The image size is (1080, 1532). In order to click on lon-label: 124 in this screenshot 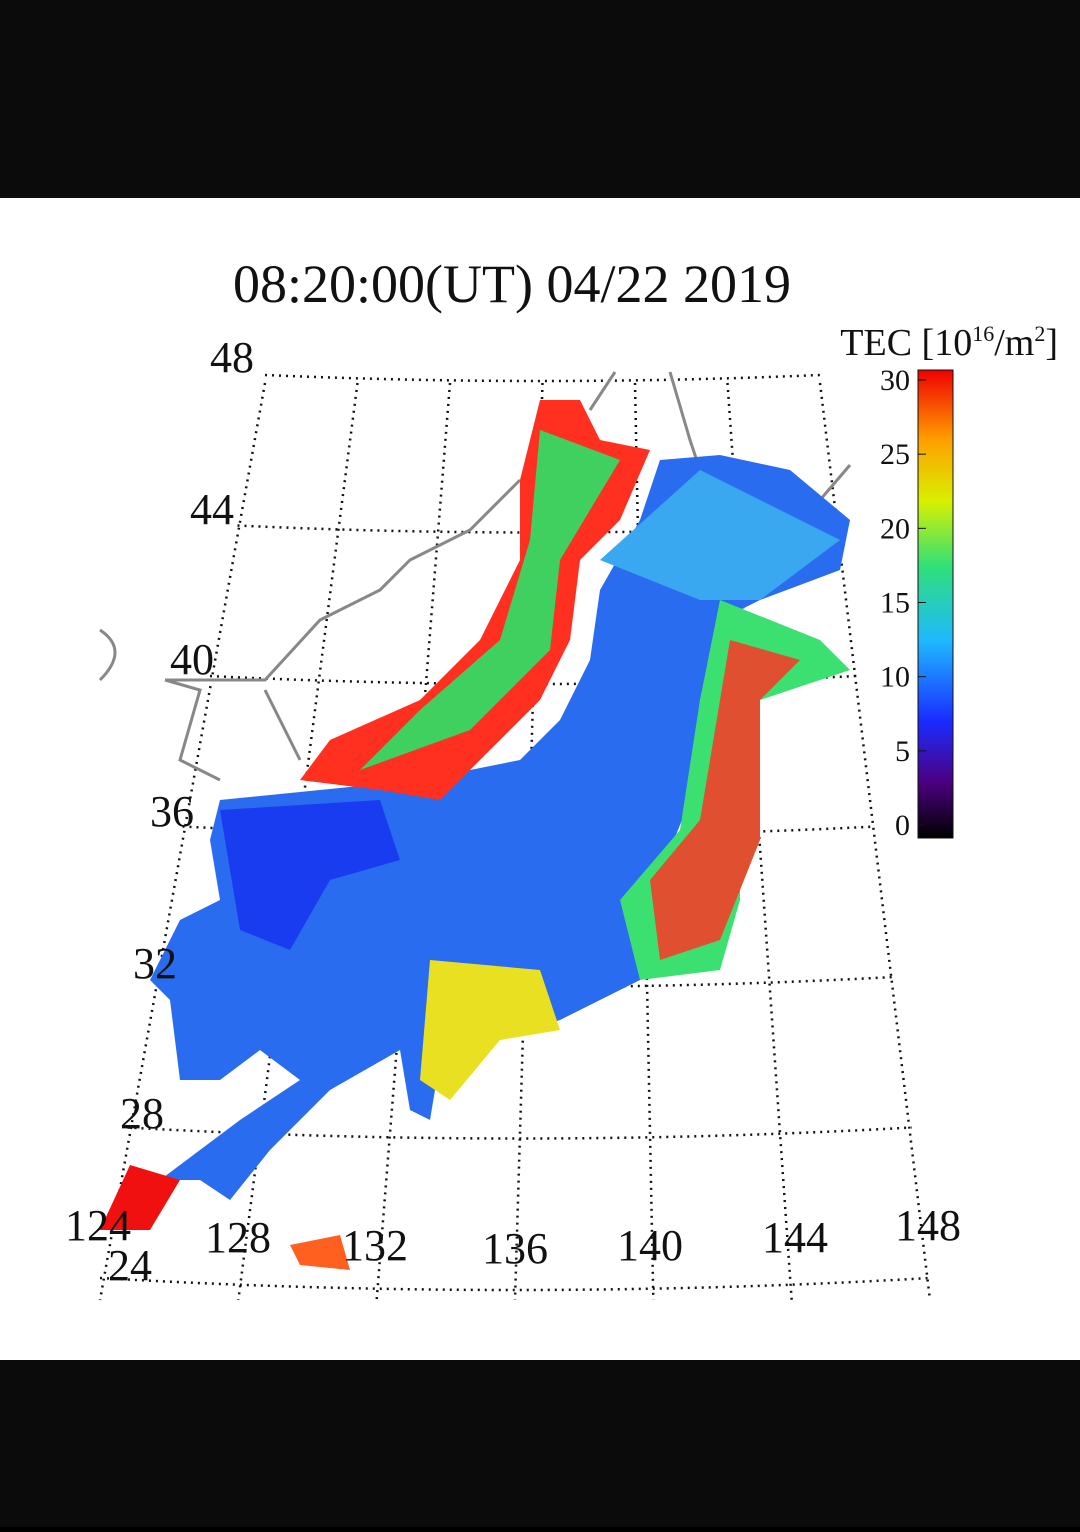, I will do `click(98, 1225)`.